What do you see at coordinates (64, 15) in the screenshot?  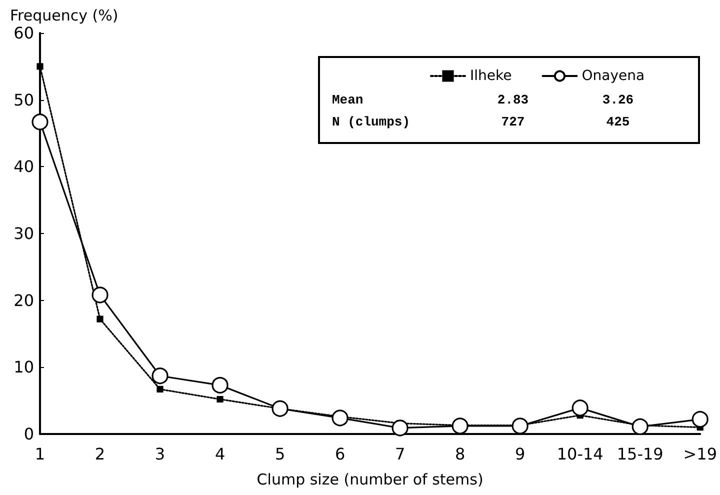 I see `y-axis-title: Frequency (%)` at bounding box center [64, 15].